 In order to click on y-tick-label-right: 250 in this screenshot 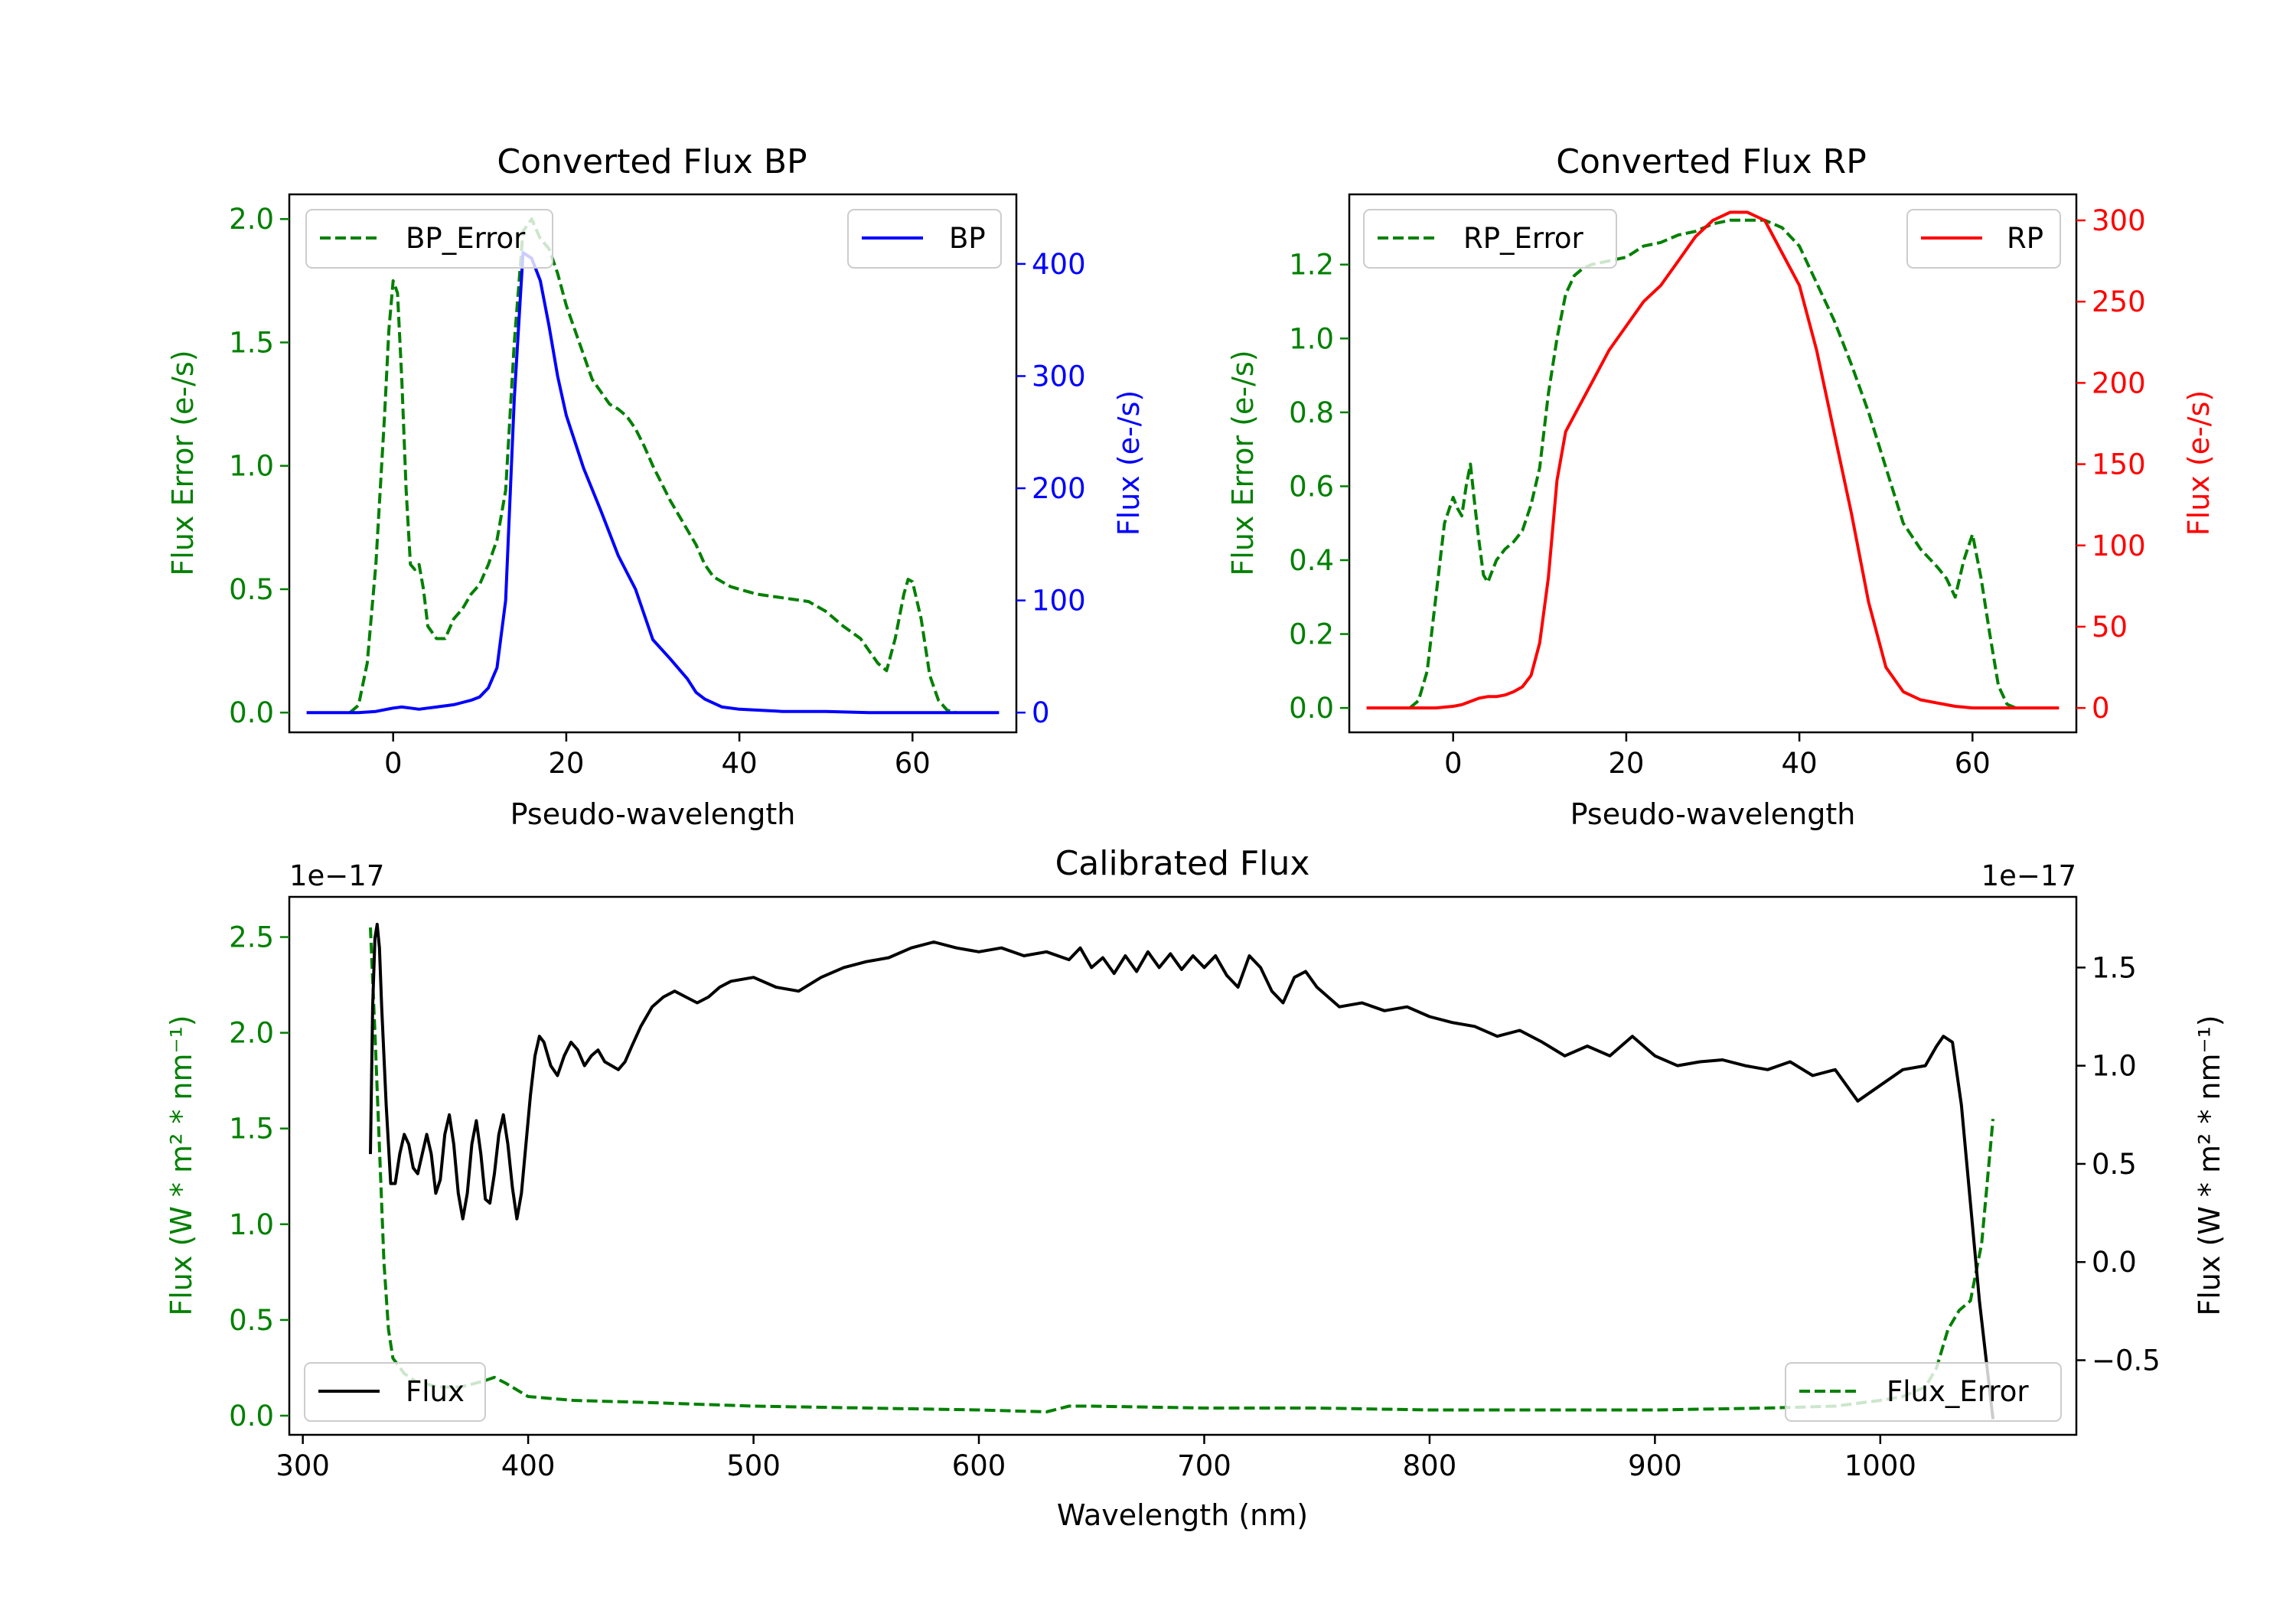, I will do `click(2119, 301)`.